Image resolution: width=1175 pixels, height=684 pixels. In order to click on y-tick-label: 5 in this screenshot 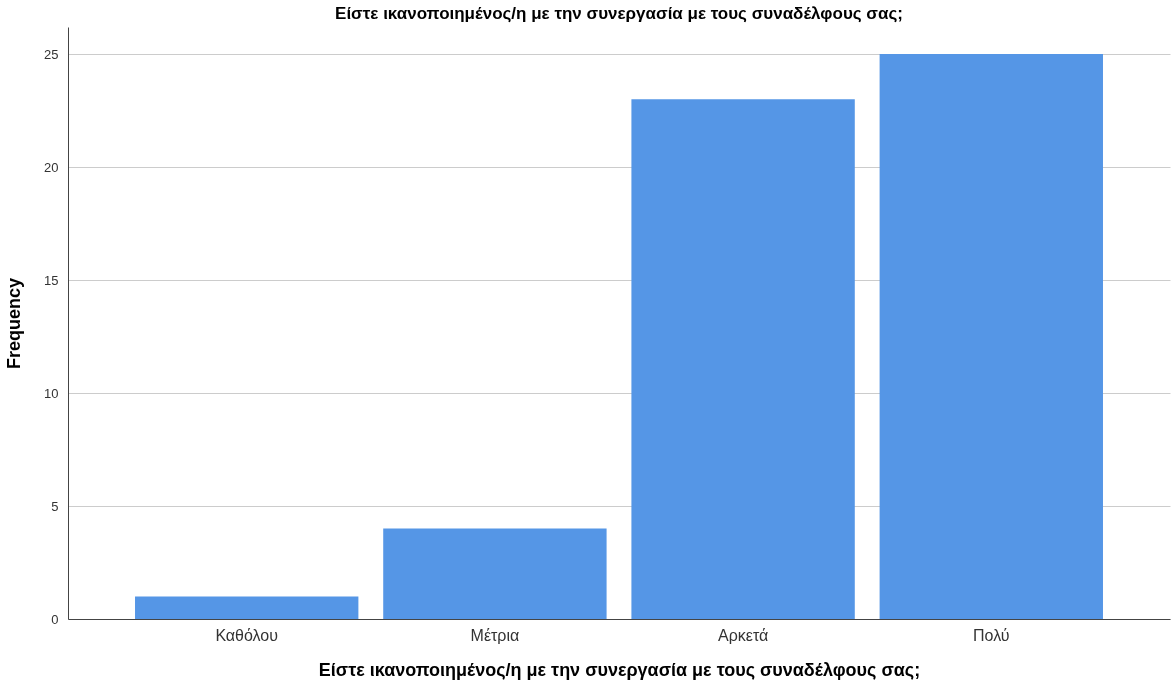, I will do `click(55, 506)`.